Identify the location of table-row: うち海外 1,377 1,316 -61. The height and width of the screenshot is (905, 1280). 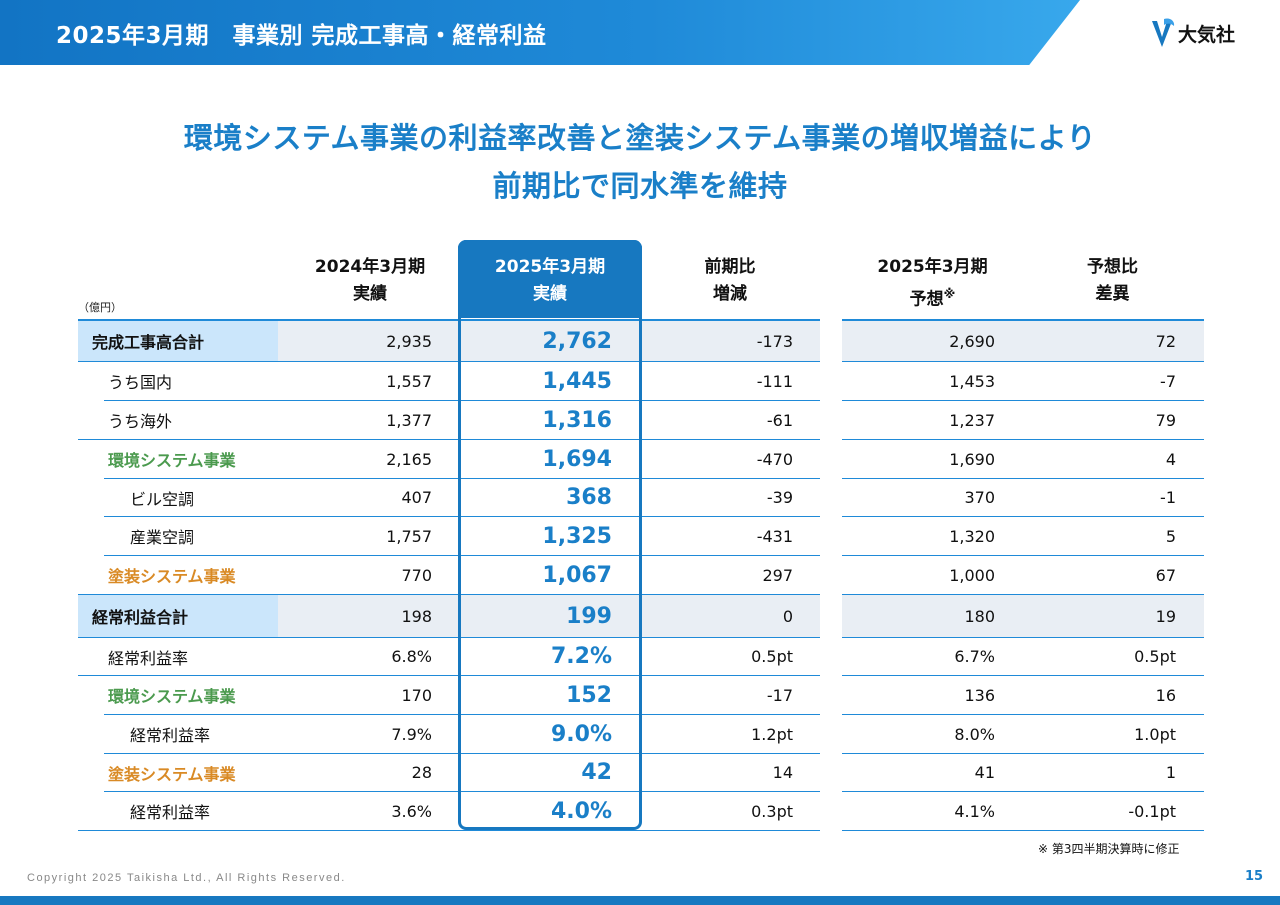
(449, 420).